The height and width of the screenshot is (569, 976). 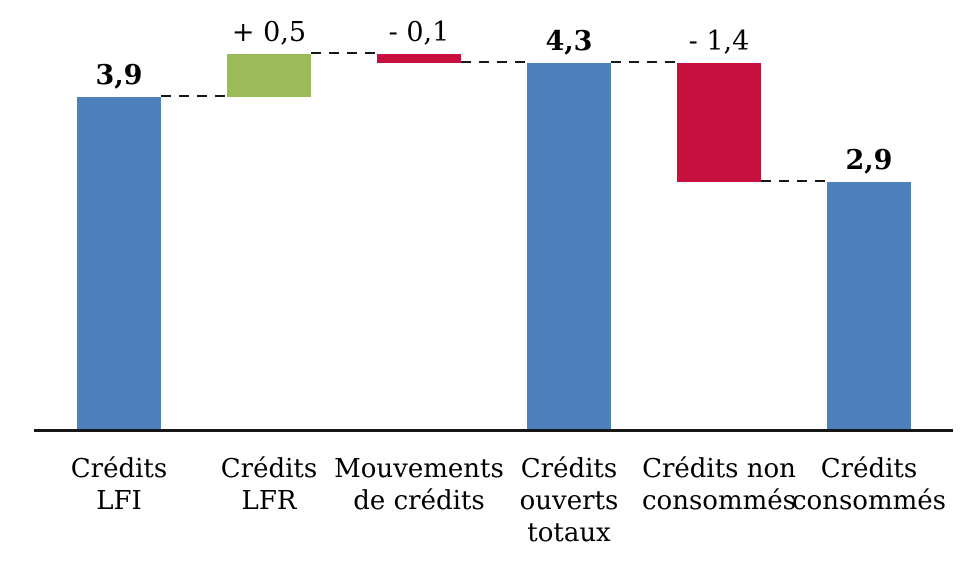 I want to click on bar-credits-ouverts-totaux, so click(x=569, y=245).